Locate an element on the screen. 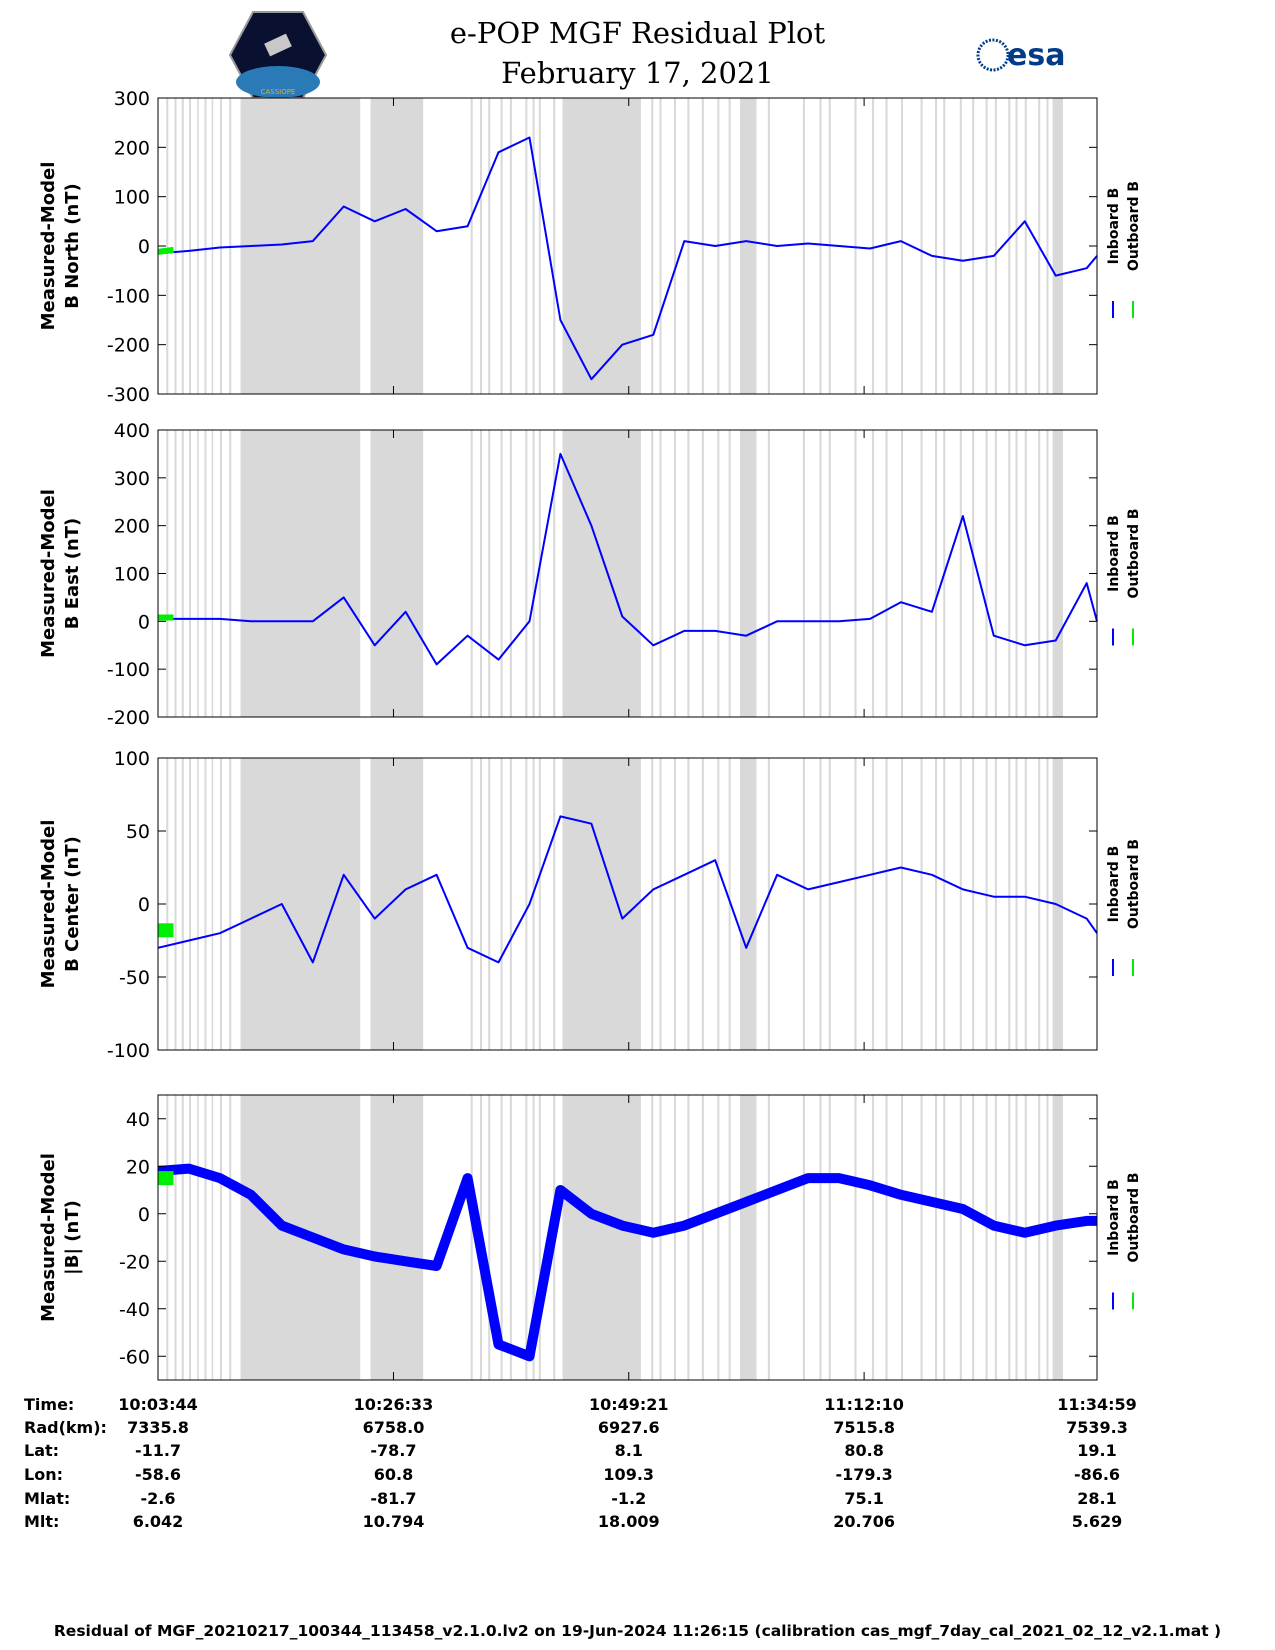 Image resolution: width=1275 pixels, height=1650 pixels. chart-title: e-POP MGF Residual Plot is located at coordinates (637, 33).